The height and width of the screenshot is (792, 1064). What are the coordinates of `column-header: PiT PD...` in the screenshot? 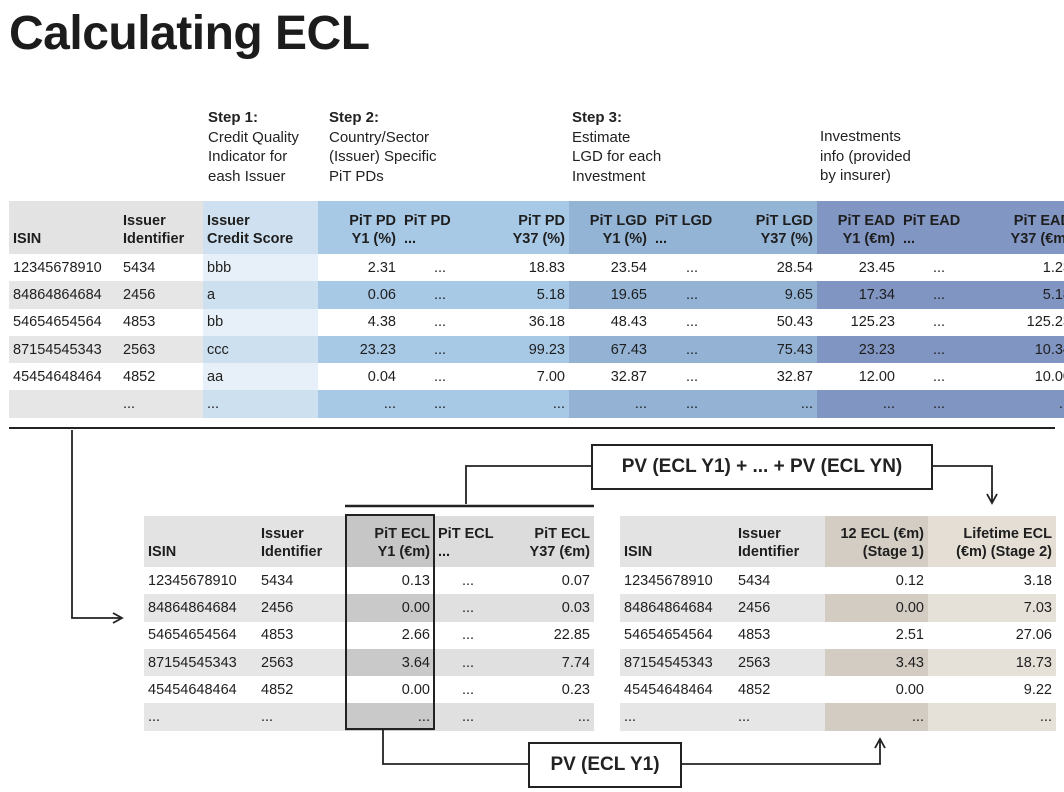 It's located at (440, 227).